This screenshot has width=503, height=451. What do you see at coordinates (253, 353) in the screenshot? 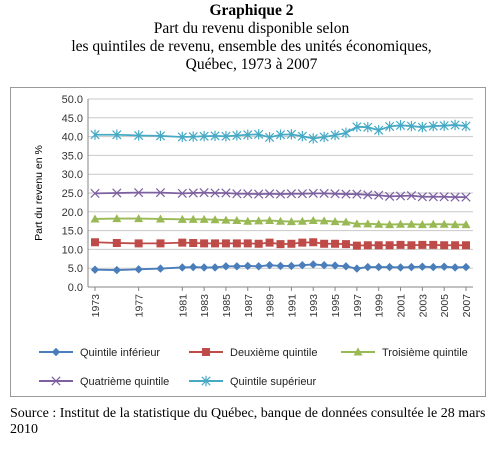
I see `legend-item: Deuxième quintile` at bounding box center [253, 353].